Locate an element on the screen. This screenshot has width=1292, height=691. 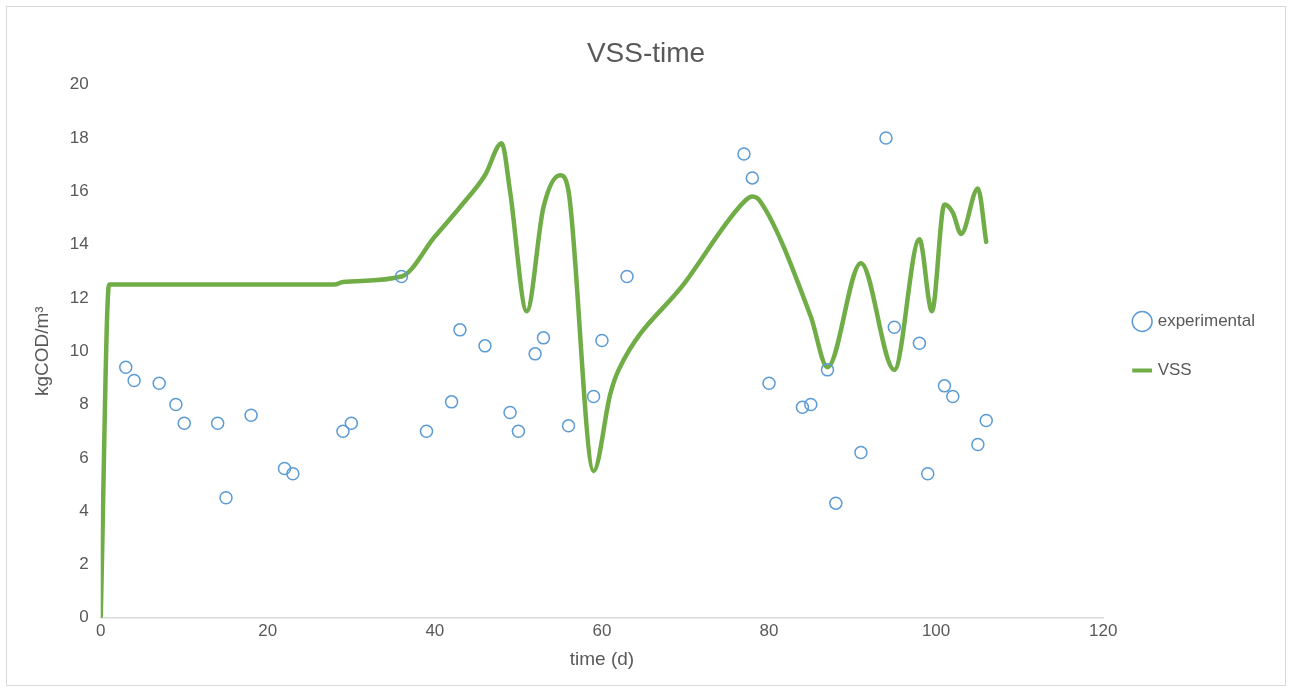
y-axis-title: kgCOD/m³ is located at coordinates (41, 351).